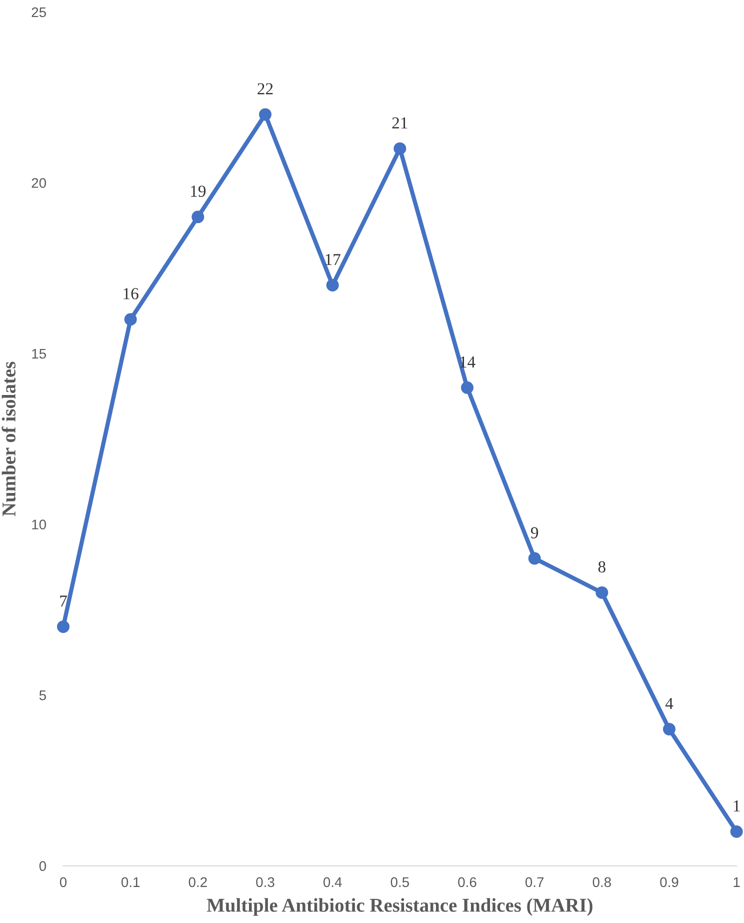  I want to click on x-tick-label: 0.7, so click(534, 882).